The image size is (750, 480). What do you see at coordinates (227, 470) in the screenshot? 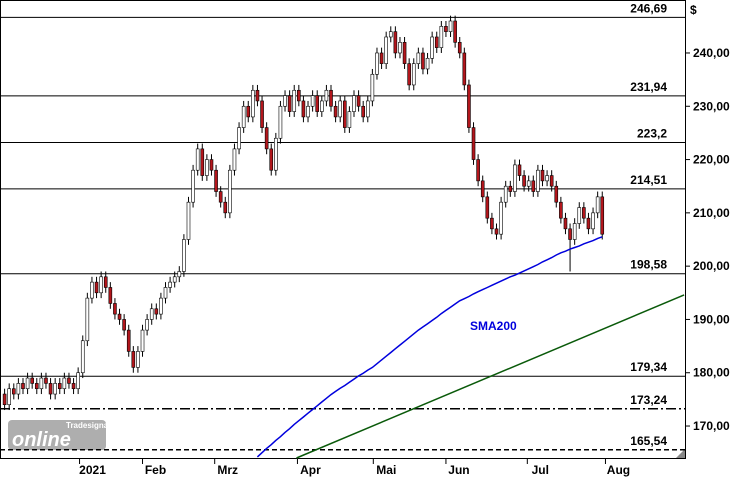
I see `x-tick-label: Mrz` at bounding box center [227, 470].